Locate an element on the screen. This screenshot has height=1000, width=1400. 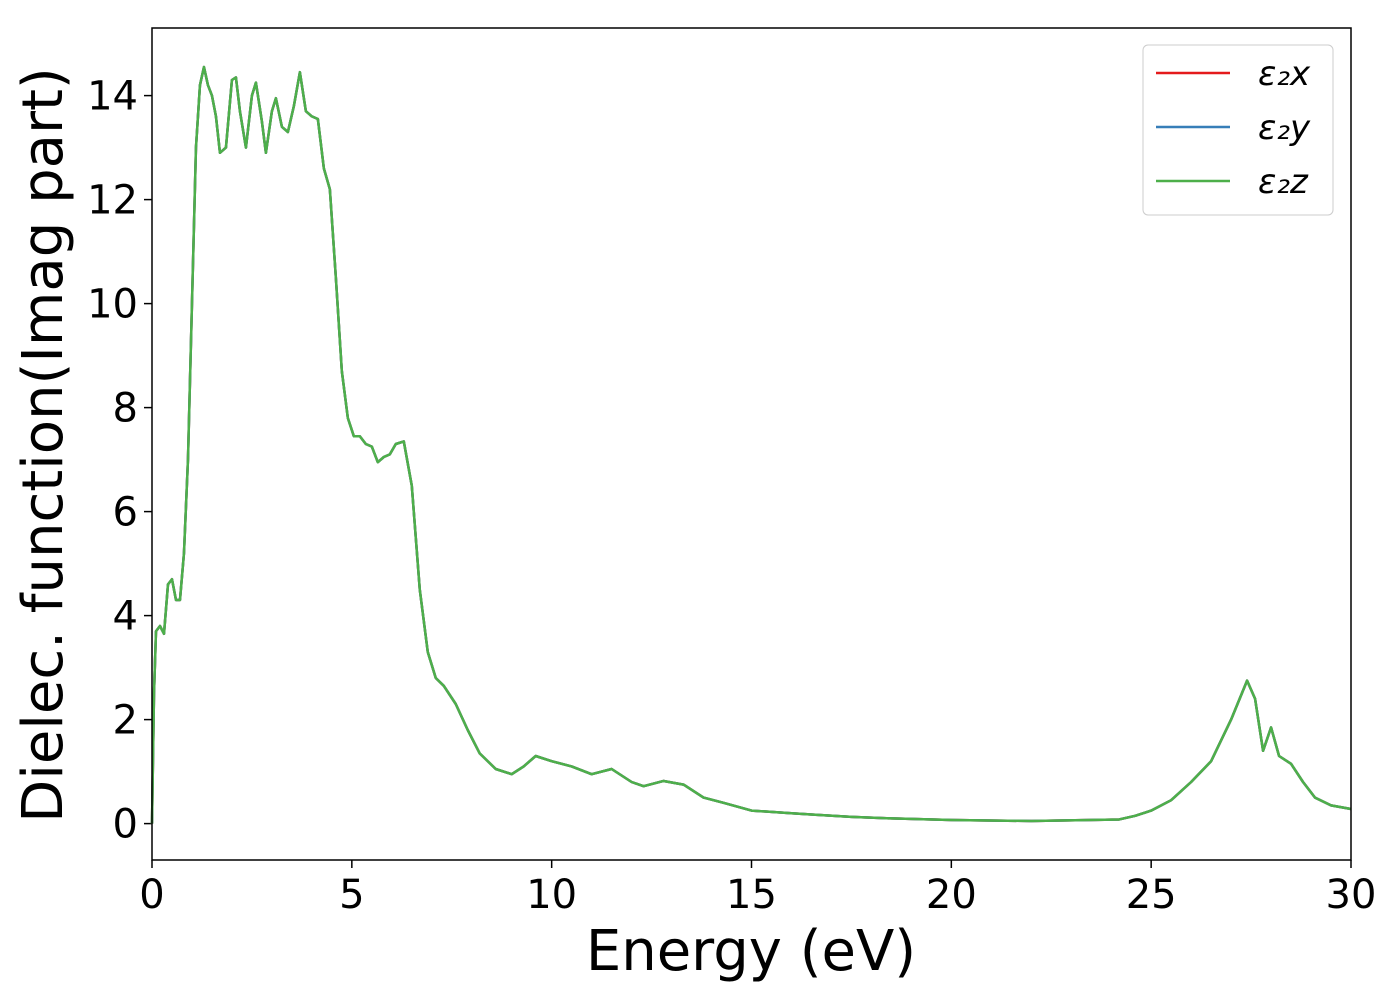
legend-box is located at coordinates (1238, 130).